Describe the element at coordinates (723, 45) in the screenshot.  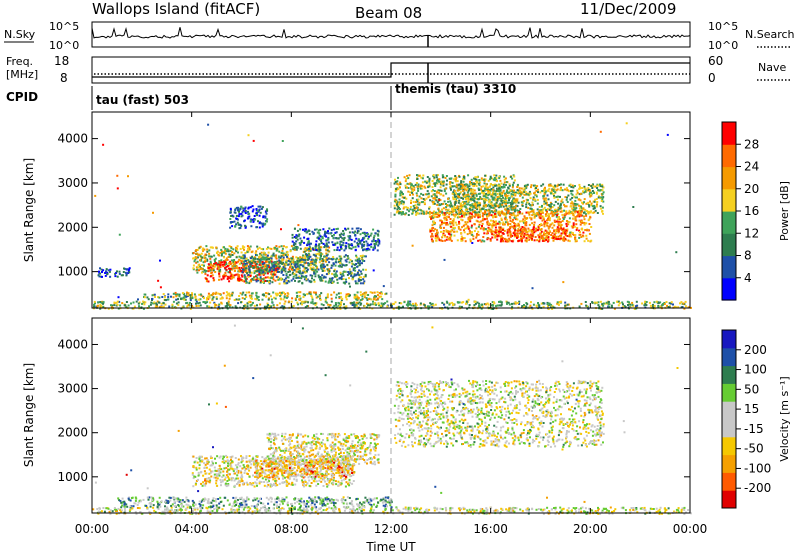
I see `nsearch-tick-bottom: 10^0` at that location.